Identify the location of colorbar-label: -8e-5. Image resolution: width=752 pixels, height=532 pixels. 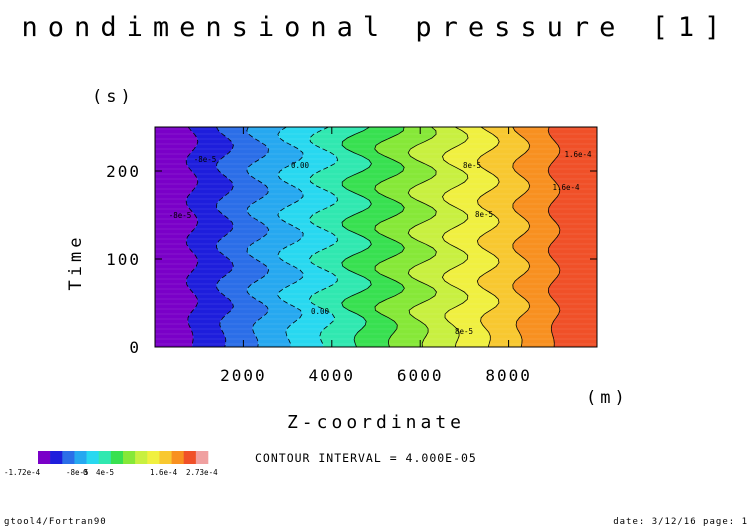
(77, 472).